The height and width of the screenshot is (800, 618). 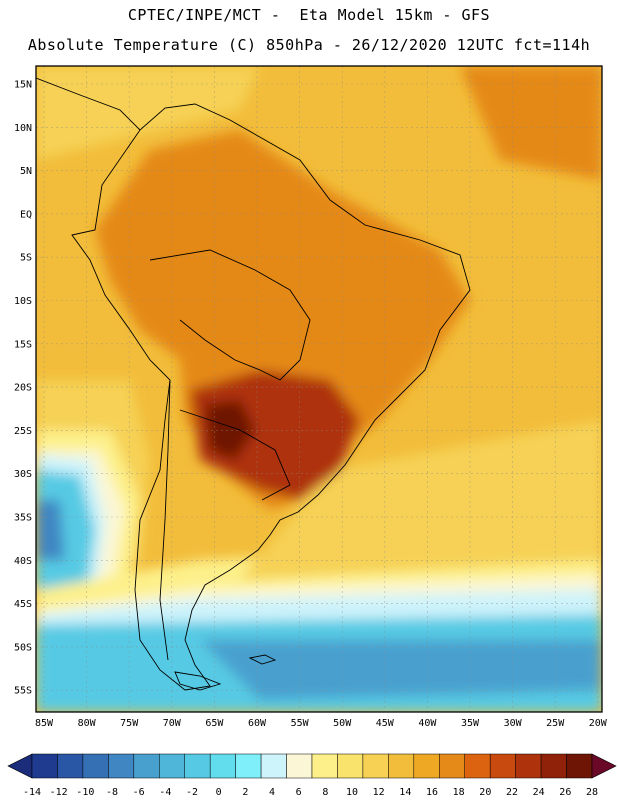 What do you see at coordinates (485, 792) in the screenshot?
I see `colorbar-tick-label: 20` at bounding box center [485, 792].